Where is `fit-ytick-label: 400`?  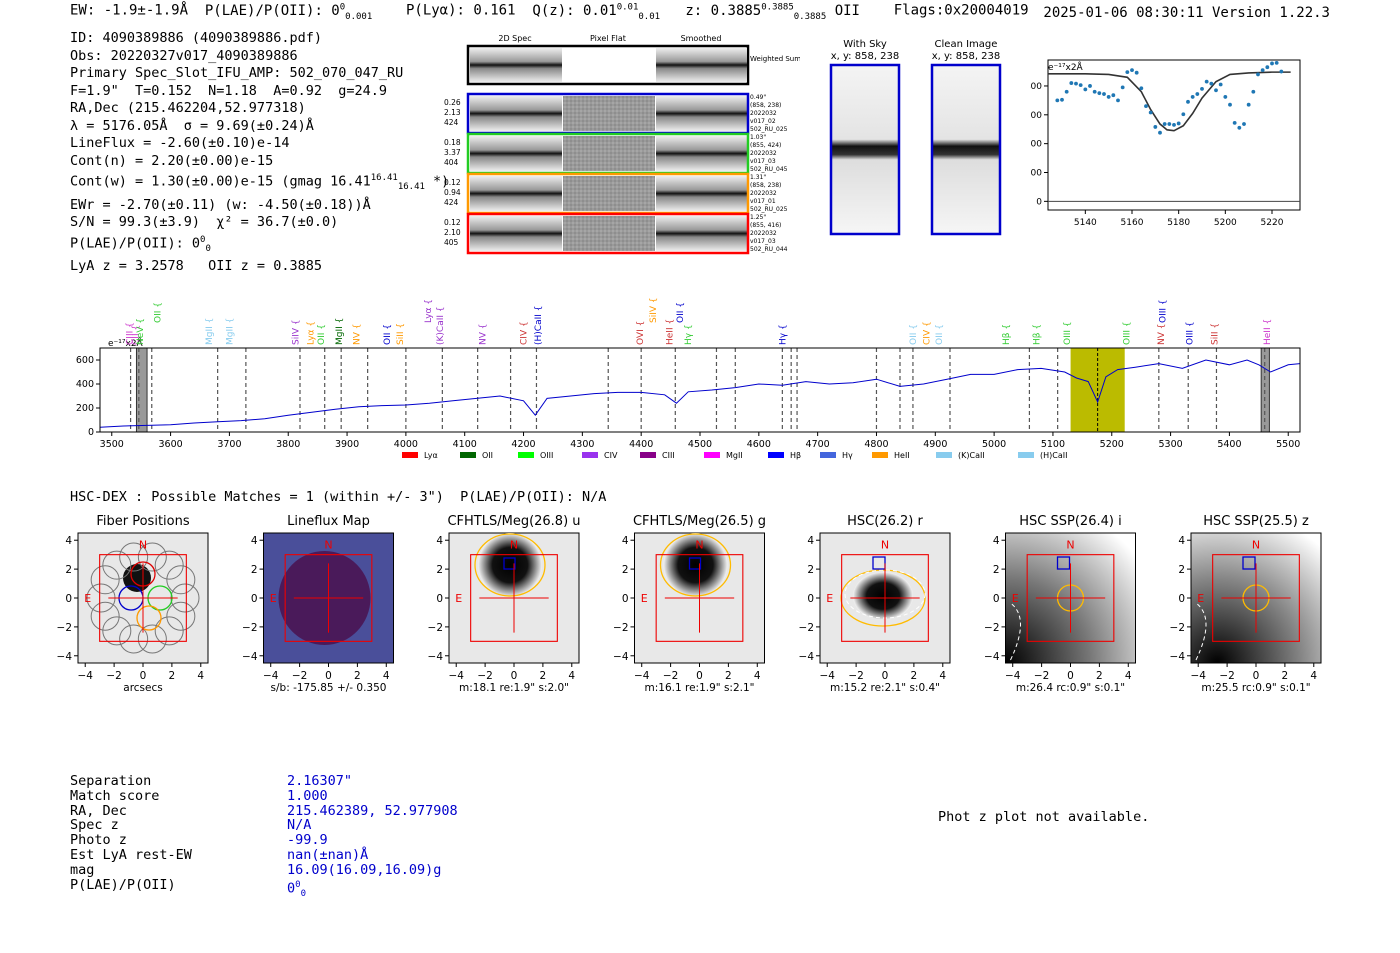 fit-ytick-label: 400 is located at coordinates (1036, 87).